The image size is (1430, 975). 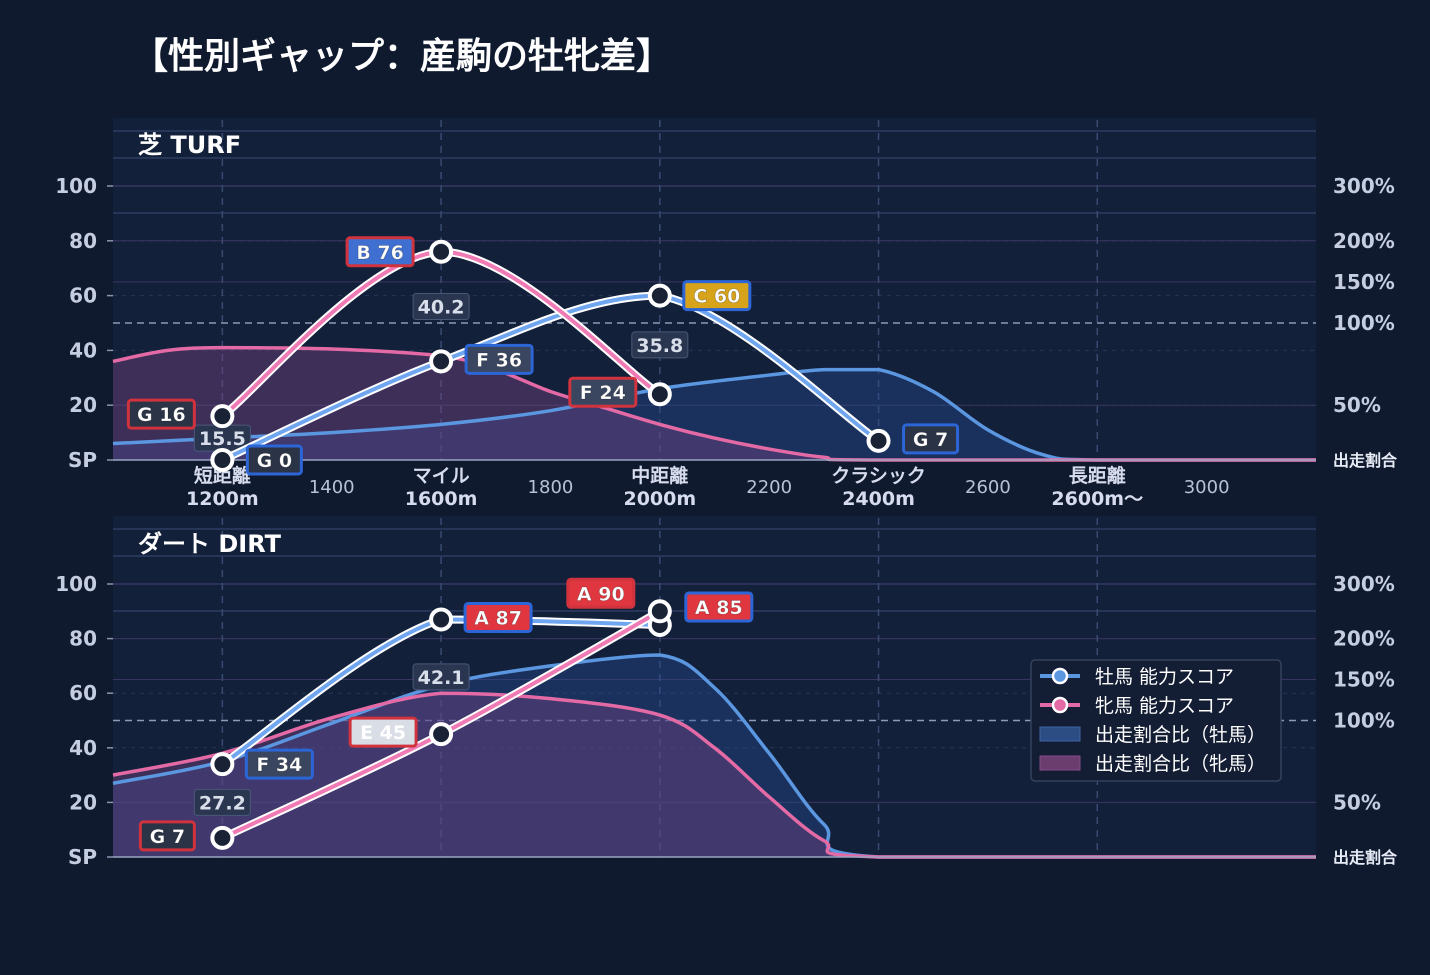 I want to click on x-category-distance: 1600m, so click(x=441, y=499).